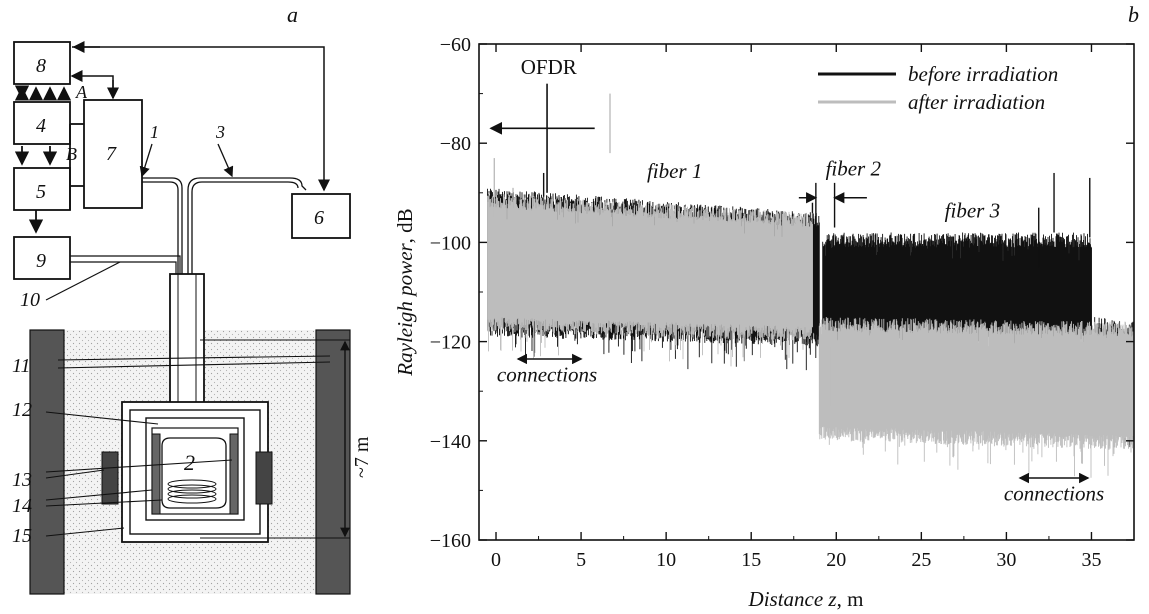  Describe the element at coordinates (983, 74) in the screenshot. I see `legend-label-0: before irradiation` at that location.